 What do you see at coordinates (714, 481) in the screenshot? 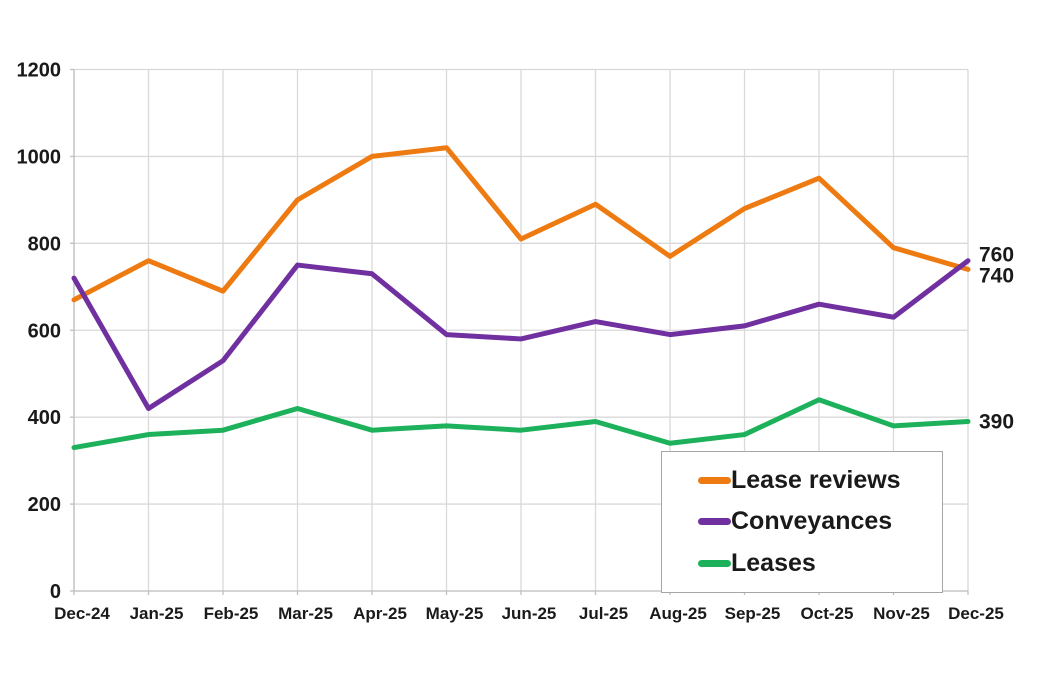
I see `lease-reviews-swatch-icon` at bounding box center [714, 481].